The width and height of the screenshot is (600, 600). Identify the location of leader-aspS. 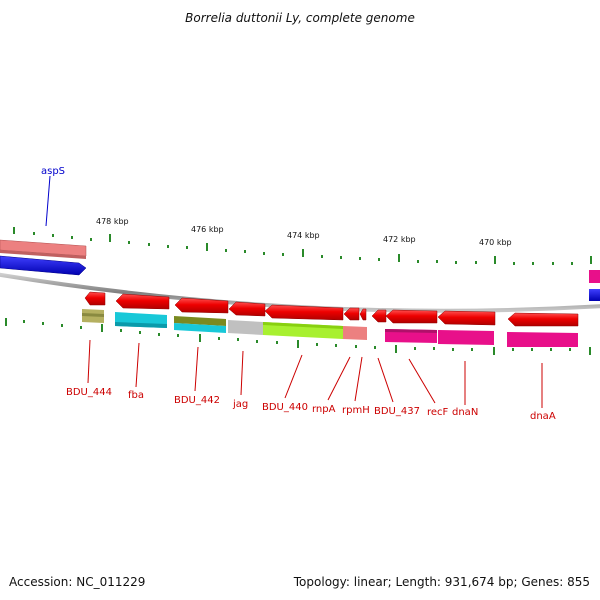
(48, 201).